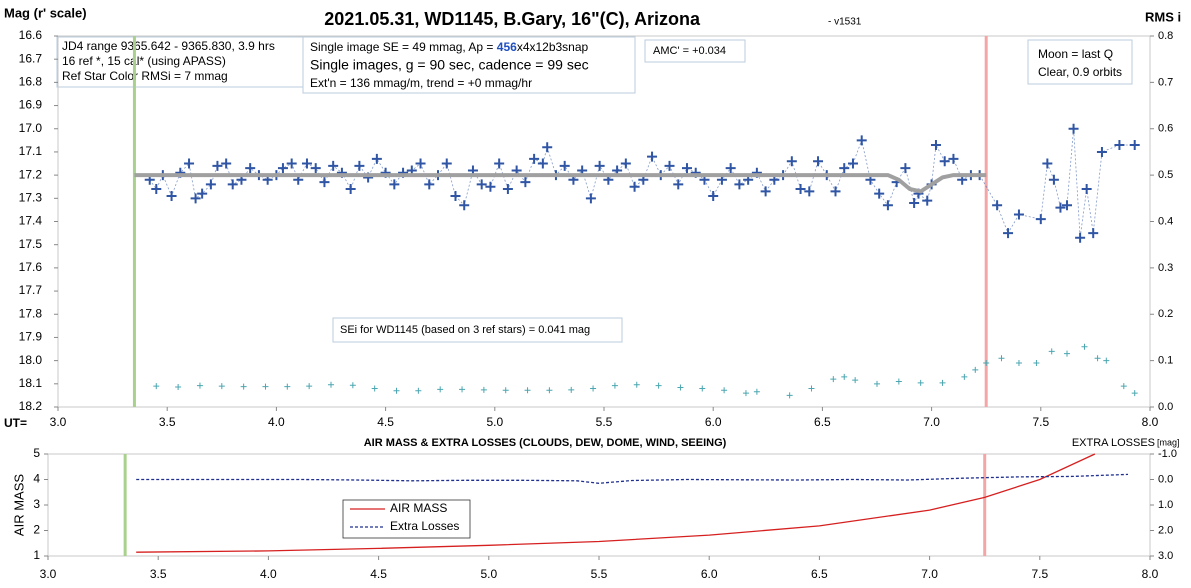 The height and width of the screenshot is (588, 1191). Describe the element at coordinates (276, 422) in the screenshot. I see `x-tick-label: 4.0` at that location.